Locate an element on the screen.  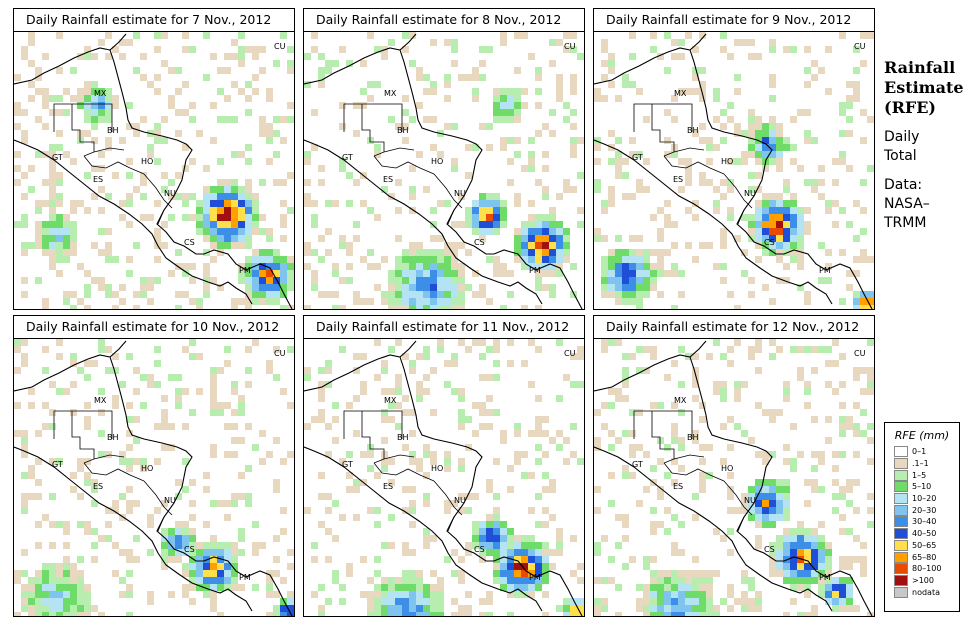
legend-label: 30–40 is located at coordinates (924, 522).